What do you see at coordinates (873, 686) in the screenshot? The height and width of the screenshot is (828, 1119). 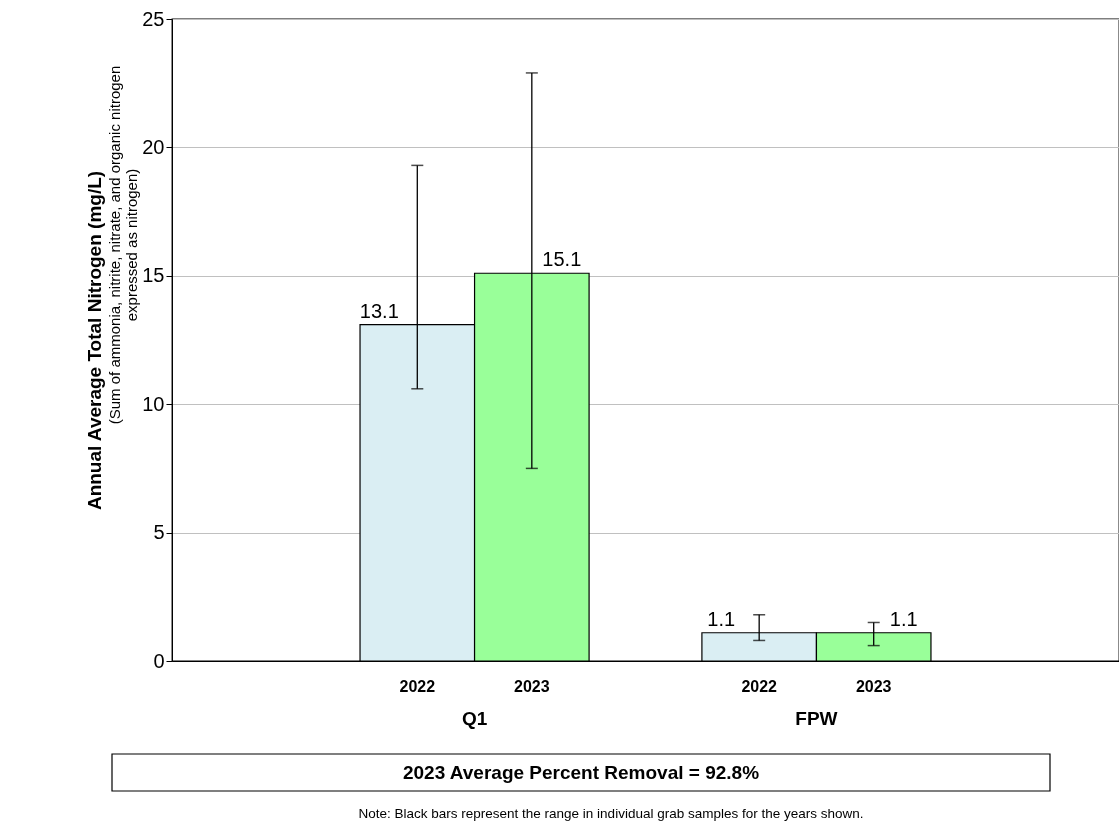 I see `text: 2023` at bounding box center [873, 686].